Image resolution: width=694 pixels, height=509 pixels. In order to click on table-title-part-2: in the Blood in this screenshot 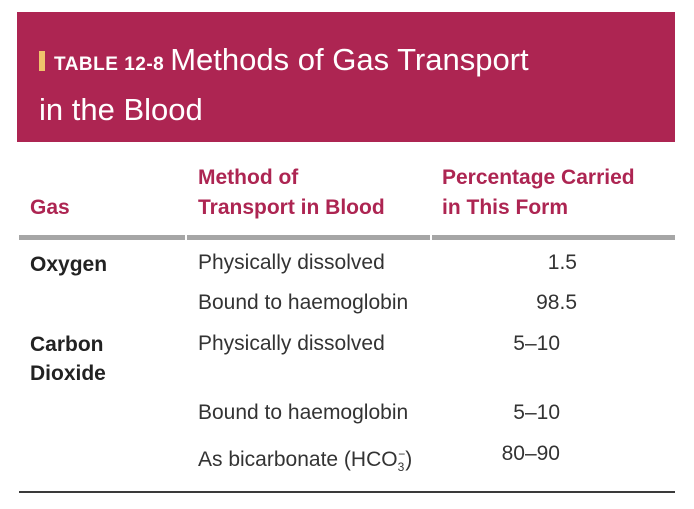, I will do `click(121, 109)`.